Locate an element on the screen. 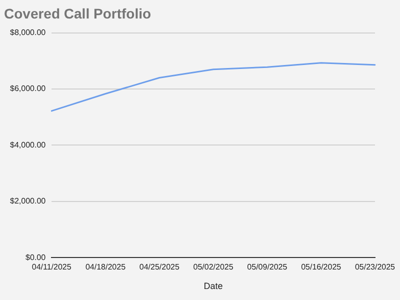 This screenshot has height=300, width=400. chart-title: Covered Call Portfolio is located at coordinates (78, 13).